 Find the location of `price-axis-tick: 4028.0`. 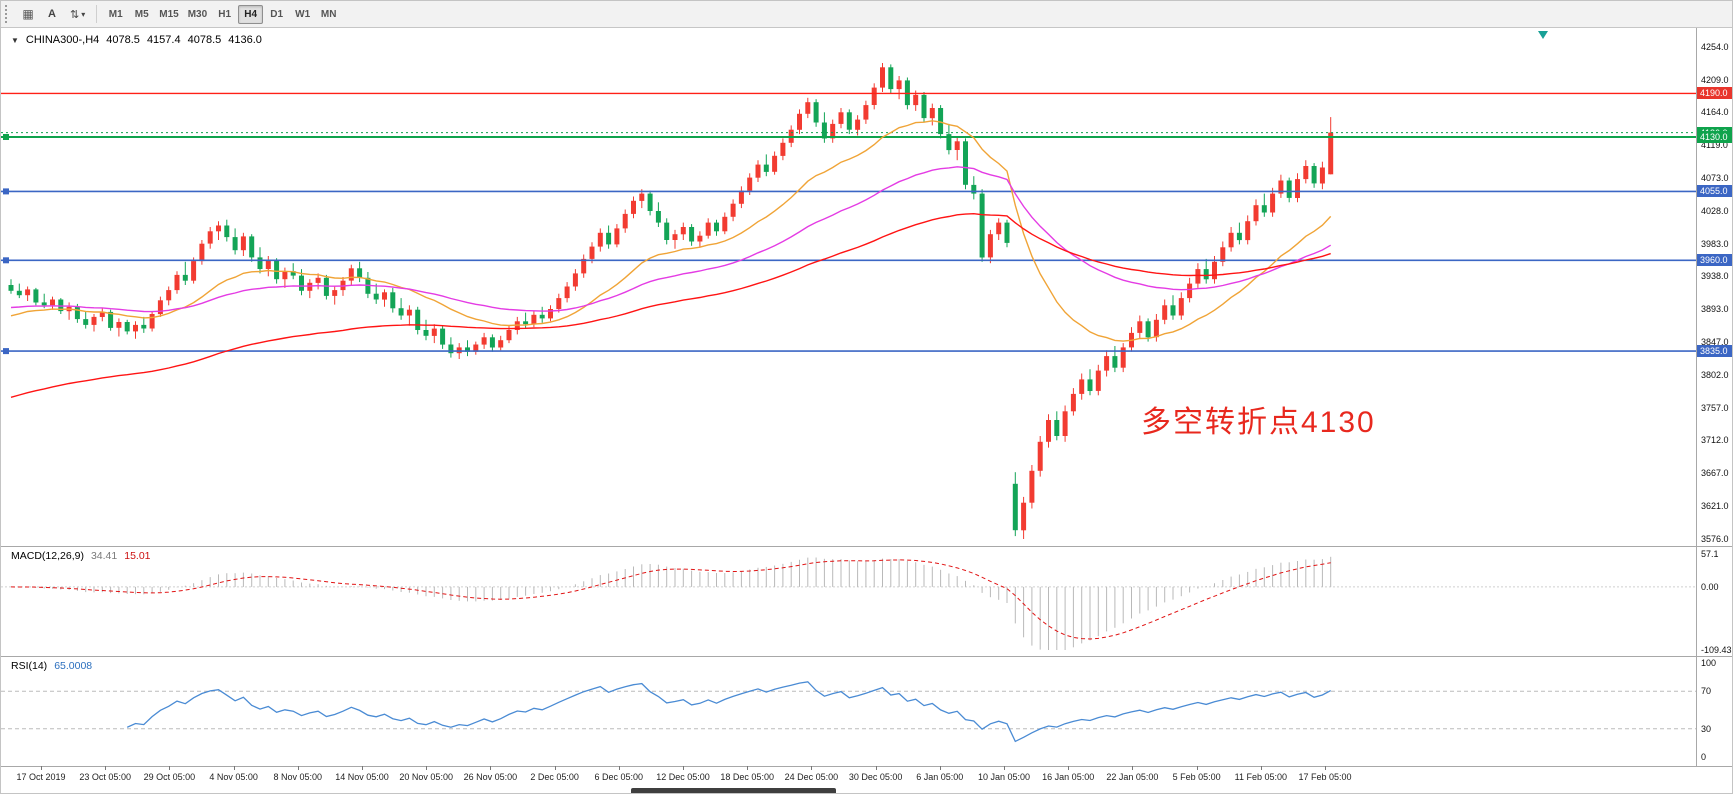

price-axis-tick: 4028.0 is located at coordinates (1715, 211).